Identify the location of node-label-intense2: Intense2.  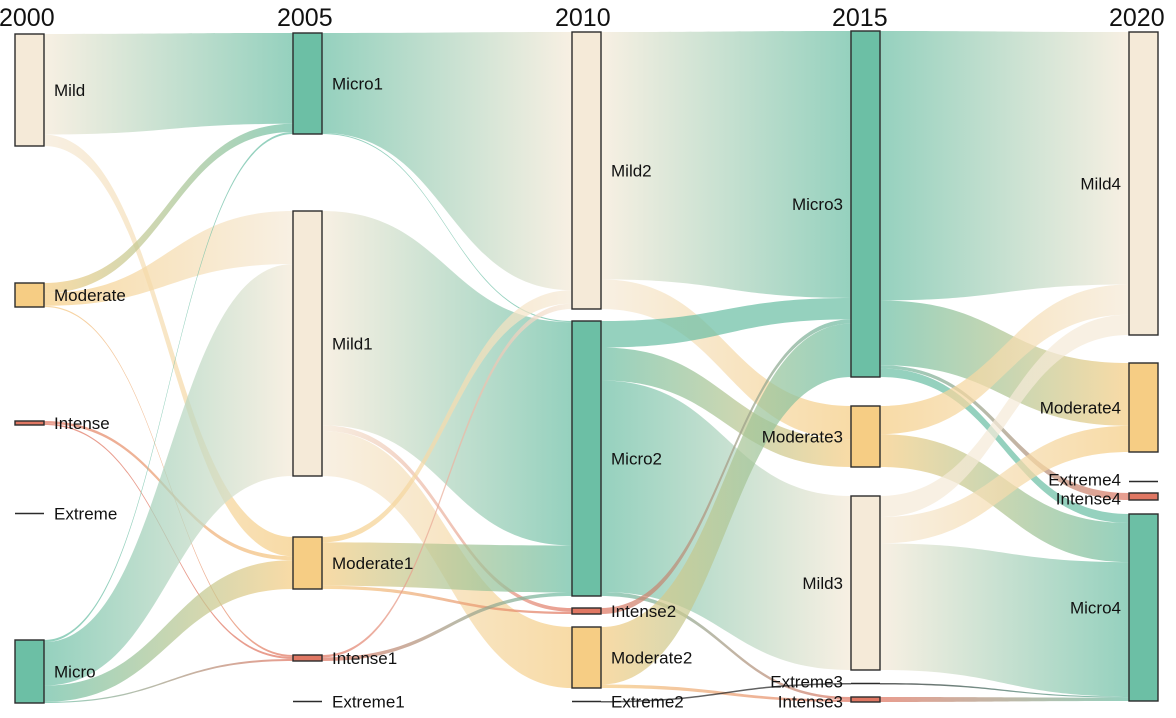
(643, 611).